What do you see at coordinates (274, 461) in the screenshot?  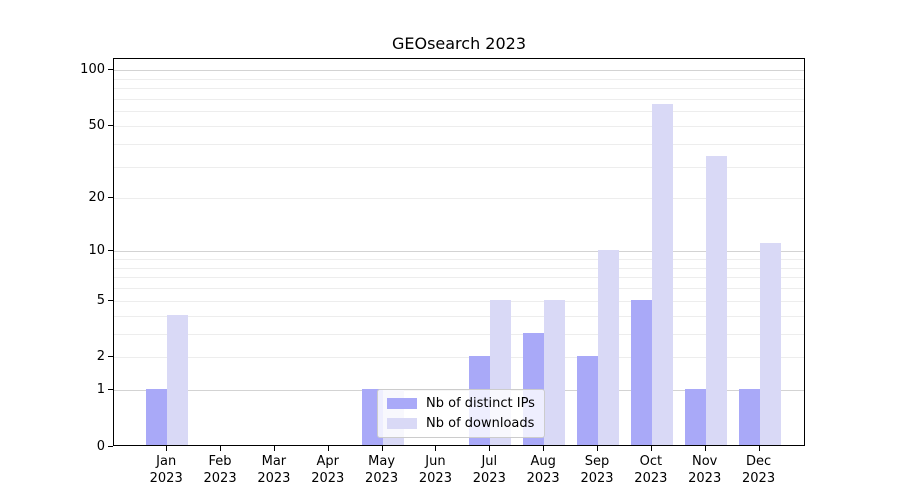 I see `x-tick-month: Mar` at bounding box center [274, 461].